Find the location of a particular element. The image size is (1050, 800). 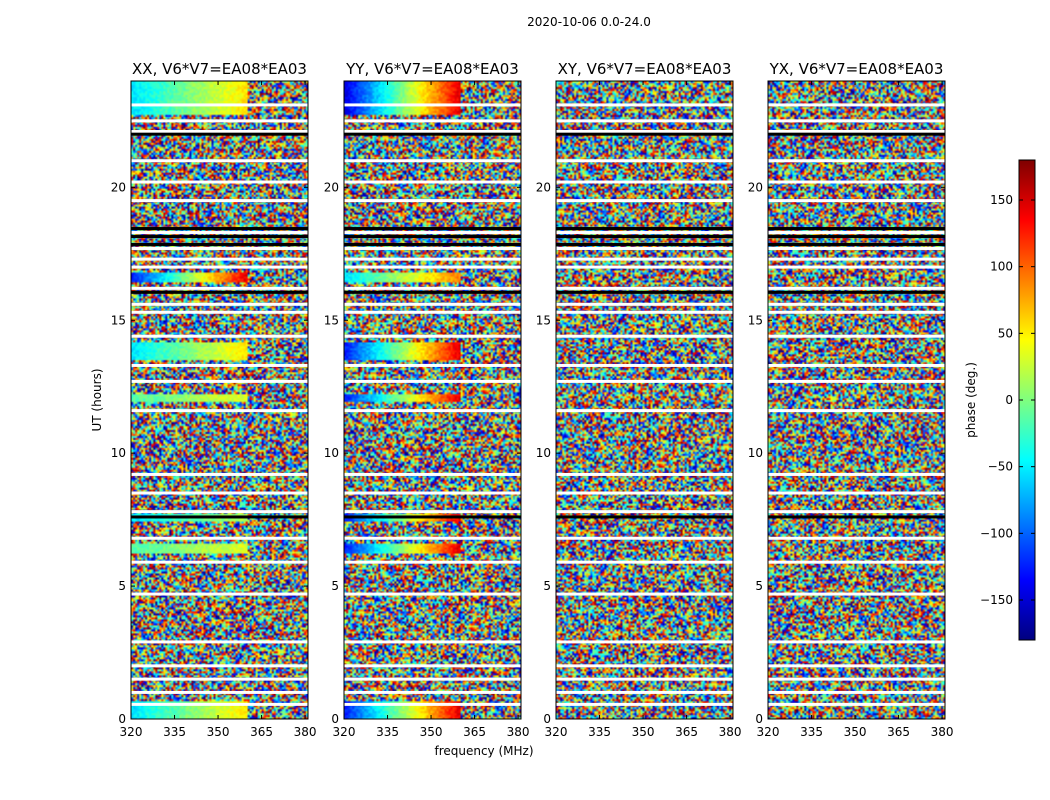

colorbar-tick-label: −100 is located at coordinates (996, 533).